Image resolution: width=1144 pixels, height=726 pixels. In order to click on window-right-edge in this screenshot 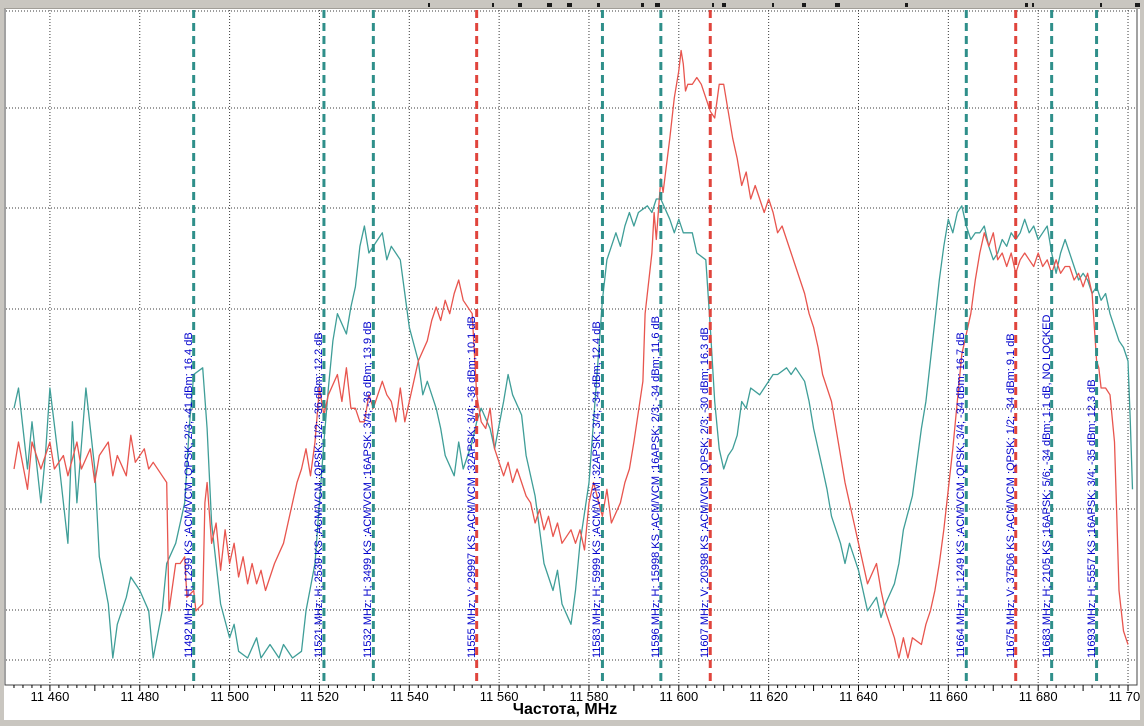, I will do `click(1142, 363)`.